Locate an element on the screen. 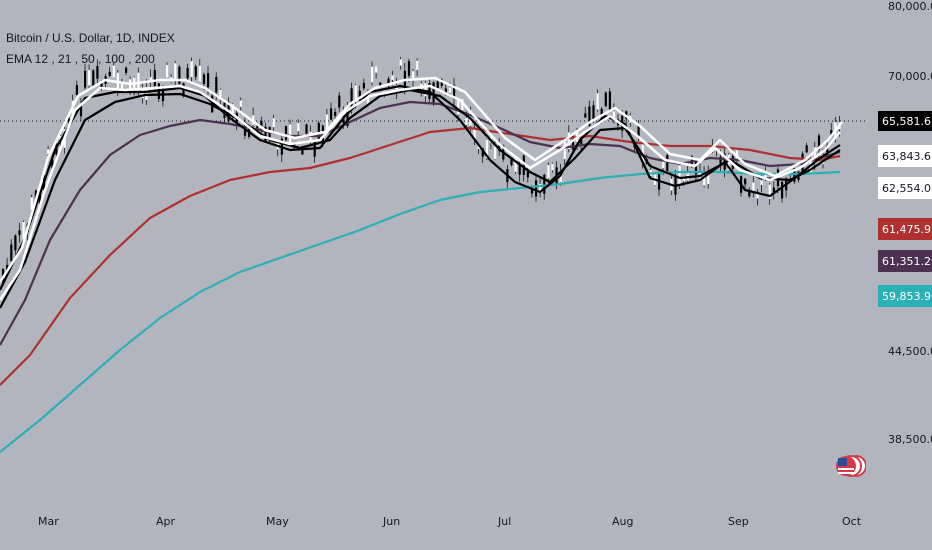  x-tick-label: Jul is located at coordinates (504, 521).